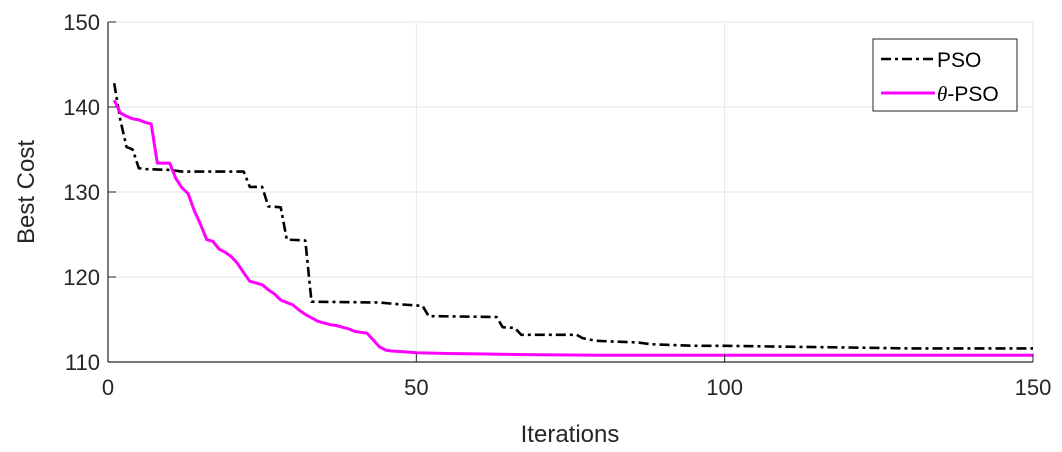 The width and height of the screenshot is (1062, 452). I want to click on y-tick-label: 130, so click(81, 192).